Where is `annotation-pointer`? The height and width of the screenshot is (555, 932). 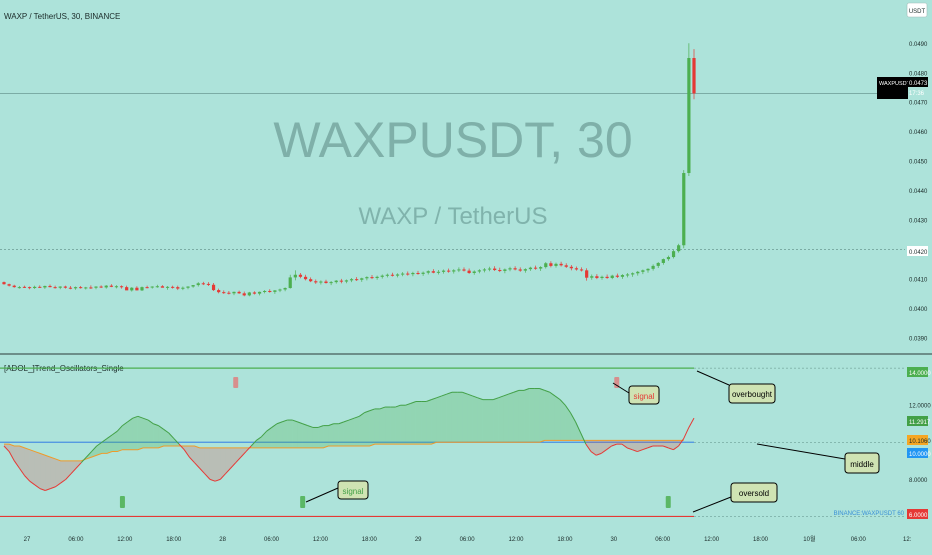 annotation-pointer is located at coordinates (712, 504).